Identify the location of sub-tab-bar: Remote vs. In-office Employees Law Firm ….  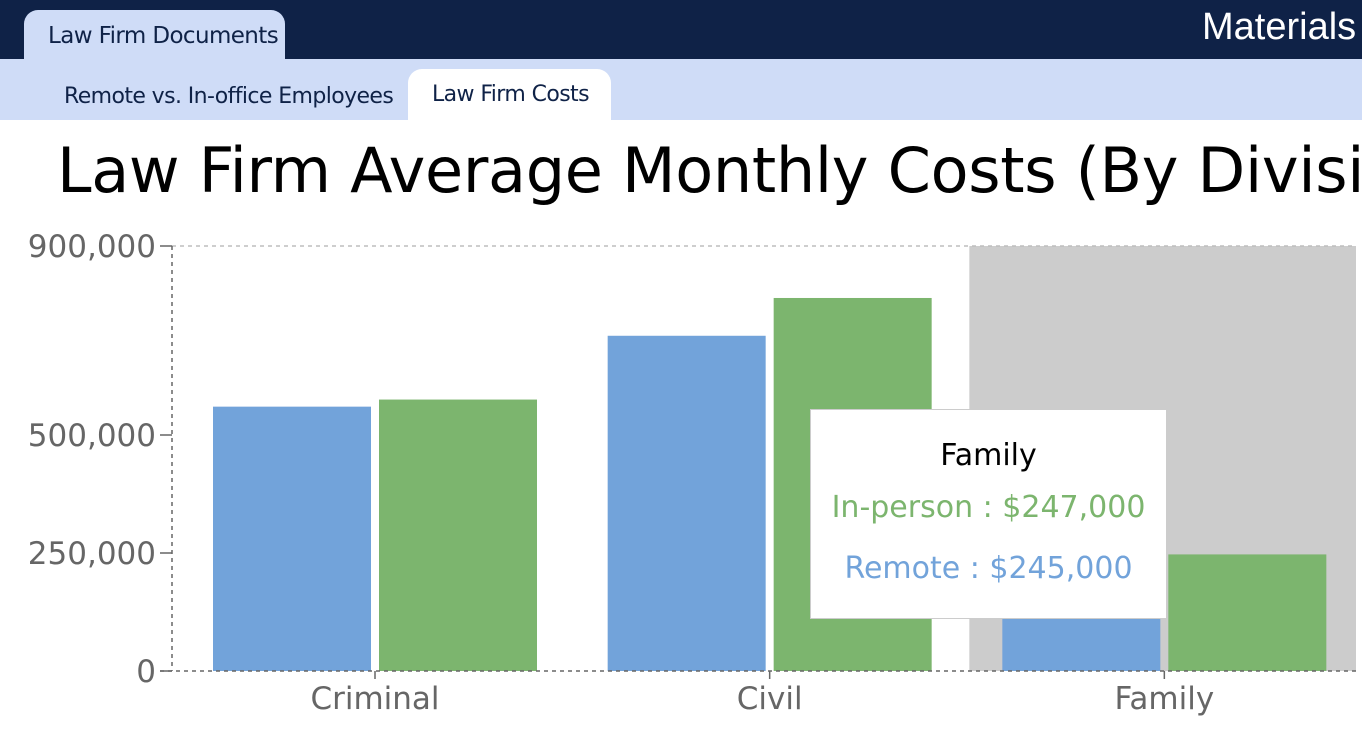
(681, 89).